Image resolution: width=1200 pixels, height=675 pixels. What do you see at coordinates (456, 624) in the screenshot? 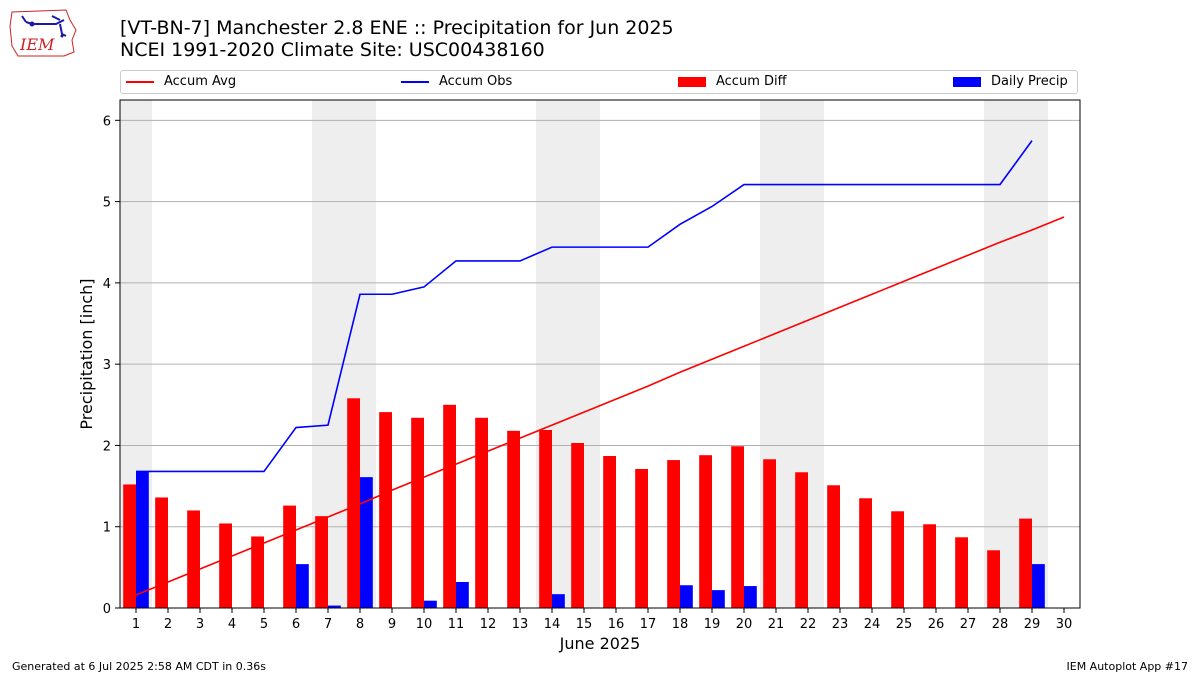
I see `x-tick-label: 11` at bounding box center [456, 624].